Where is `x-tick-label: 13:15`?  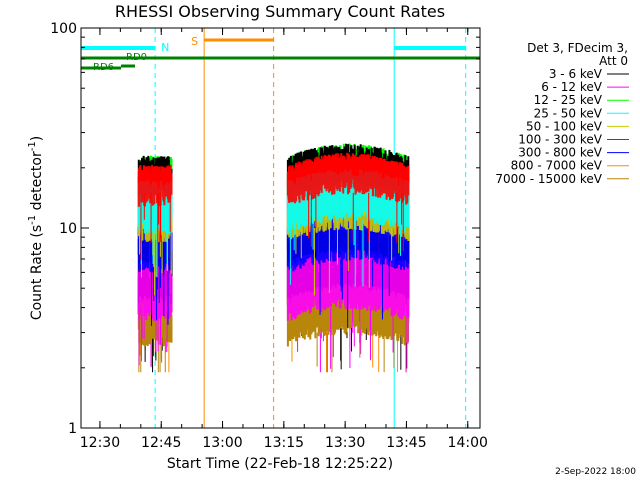
x-tick-label: 13:15 is located at coordinates (284, 443).